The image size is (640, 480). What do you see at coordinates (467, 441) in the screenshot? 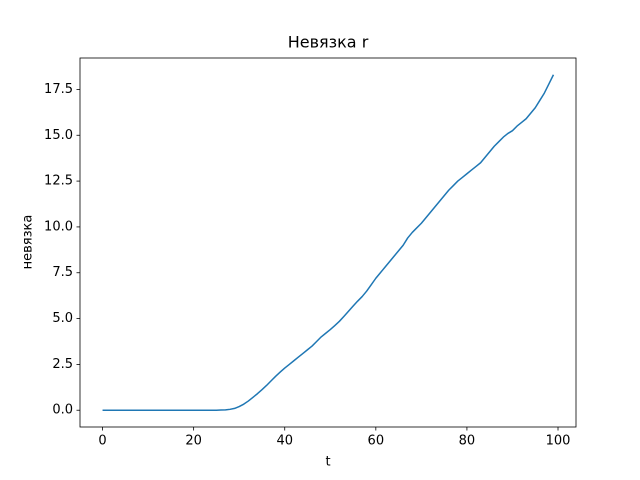
I see `x-tick-label: 80` at bounding box center [467, 441].